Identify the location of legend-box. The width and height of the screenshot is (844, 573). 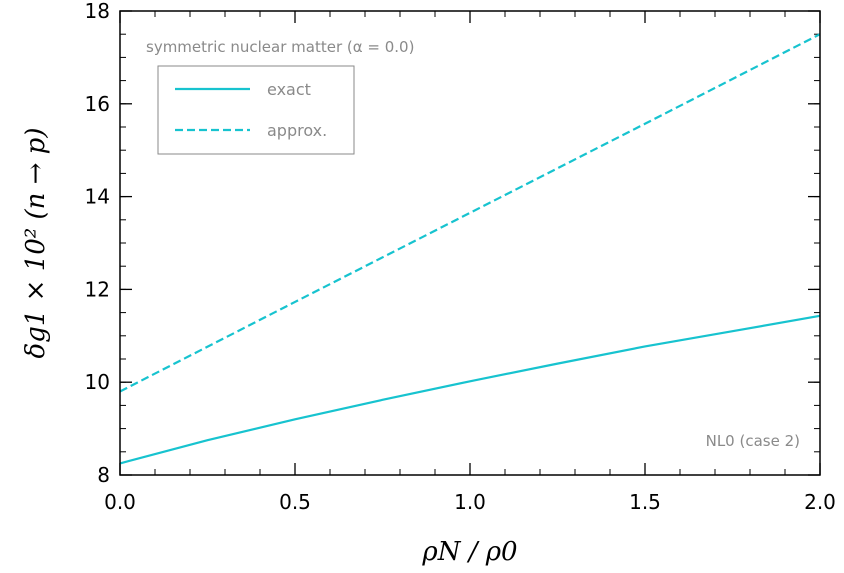
(256, 110).